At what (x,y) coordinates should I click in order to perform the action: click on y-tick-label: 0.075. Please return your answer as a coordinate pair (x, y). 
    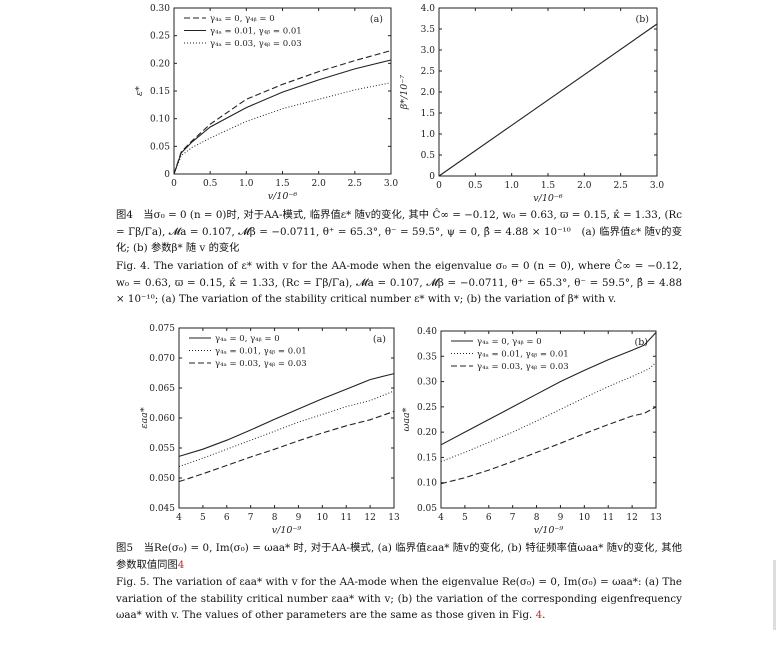
    Looking at the image, I should click on (162, 329).